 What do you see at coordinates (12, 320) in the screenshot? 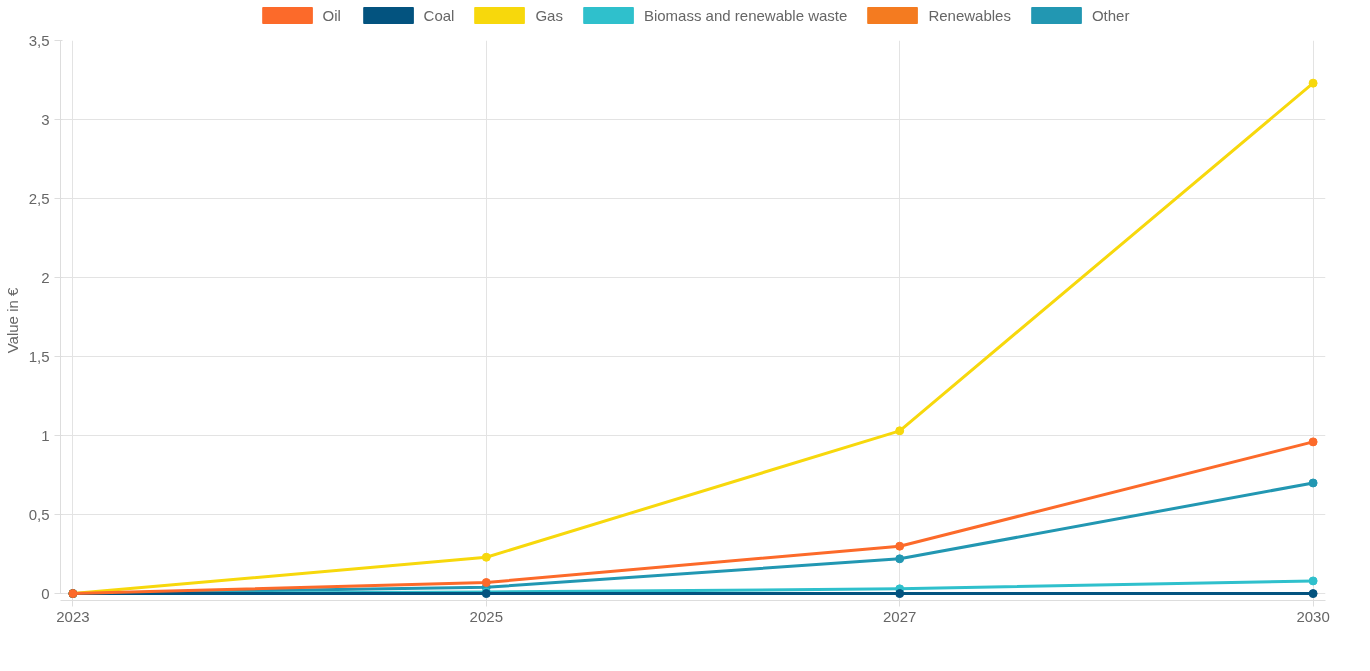
I see `y-axis-title: Value in €` at bounding box center [12, 320].